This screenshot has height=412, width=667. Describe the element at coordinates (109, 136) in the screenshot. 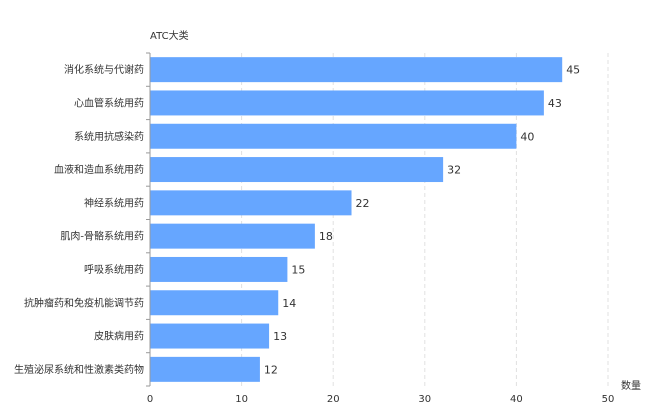

I see `category-label: 系统用抗感染药` at that location.